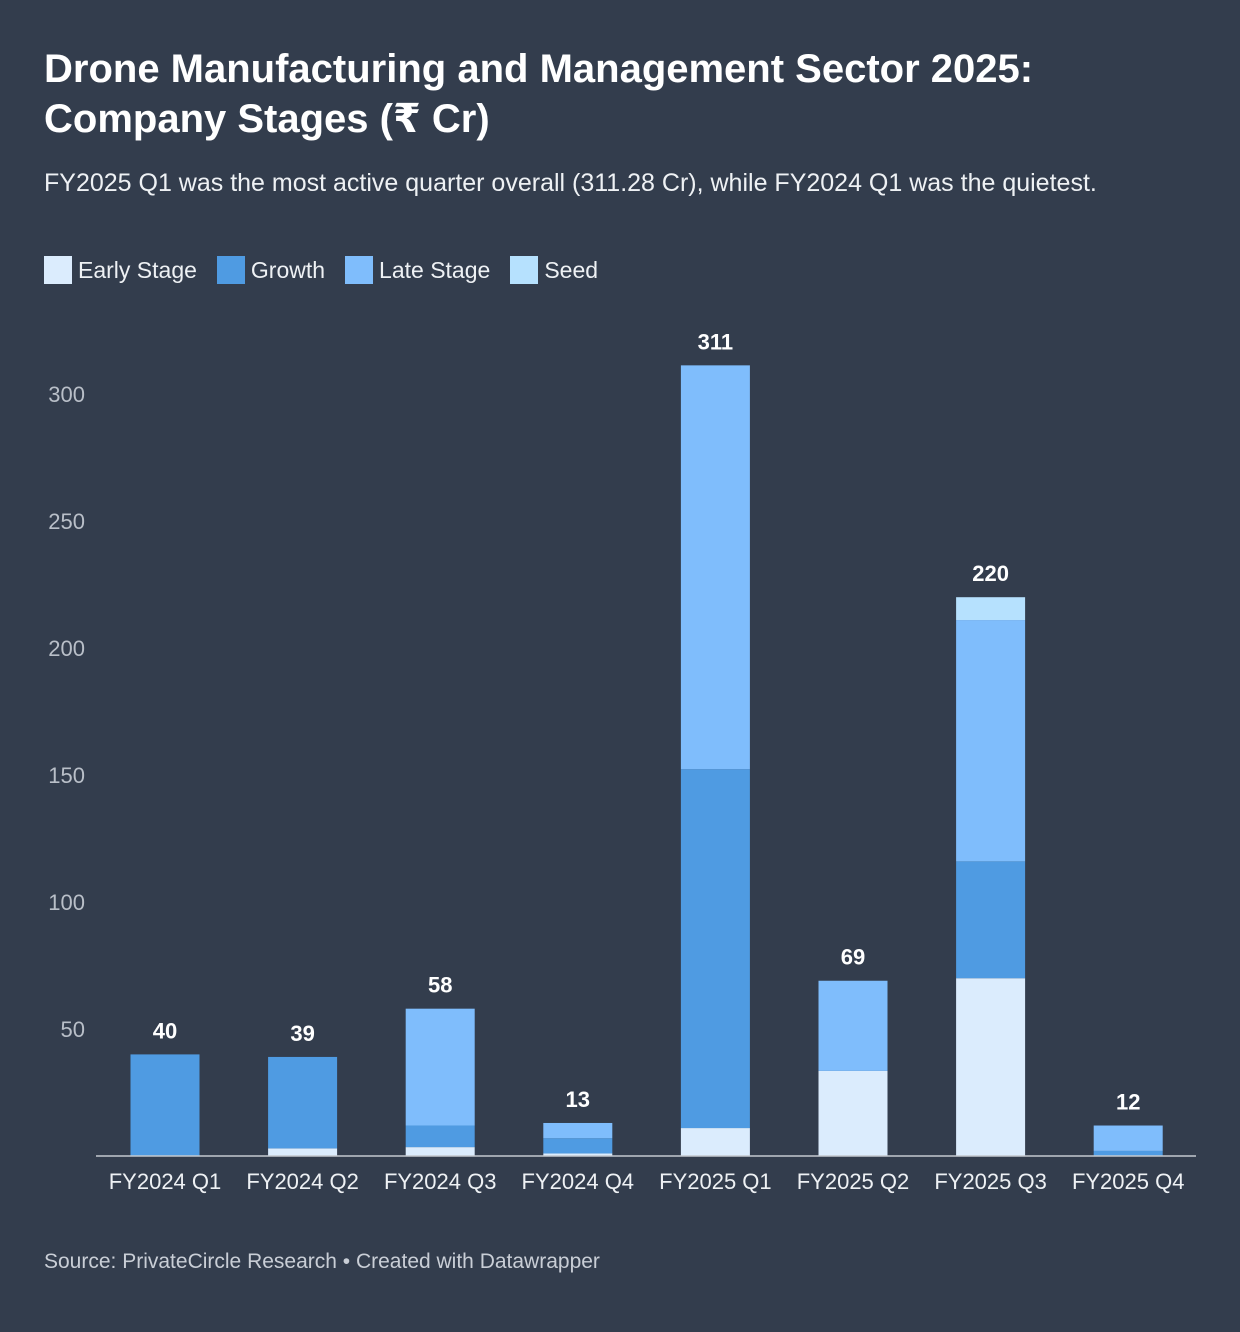 This screenshot has height=1332, width=1240. Describe the element at coordinates (302, 1181) in the screenshot. I see `x-tick-label: FY2024 Q2` at that location.